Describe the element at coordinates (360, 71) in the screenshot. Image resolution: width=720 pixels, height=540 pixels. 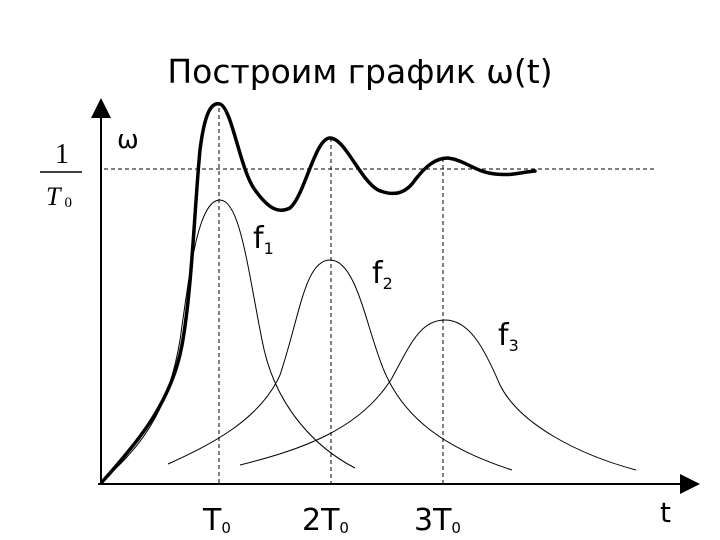
I see `slide-title: Построим график ω(t)` at that location.